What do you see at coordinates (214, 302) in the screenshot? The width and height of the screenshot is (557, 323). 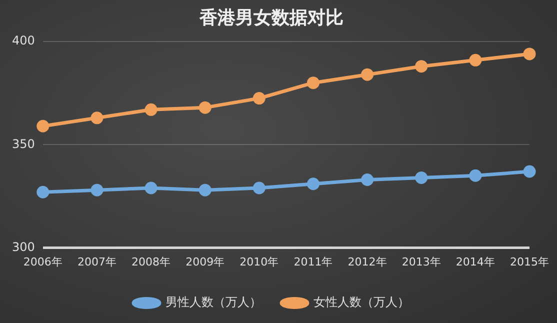 I see `legend-label: 男性人数（万人）` at bounding box center [214, 302].